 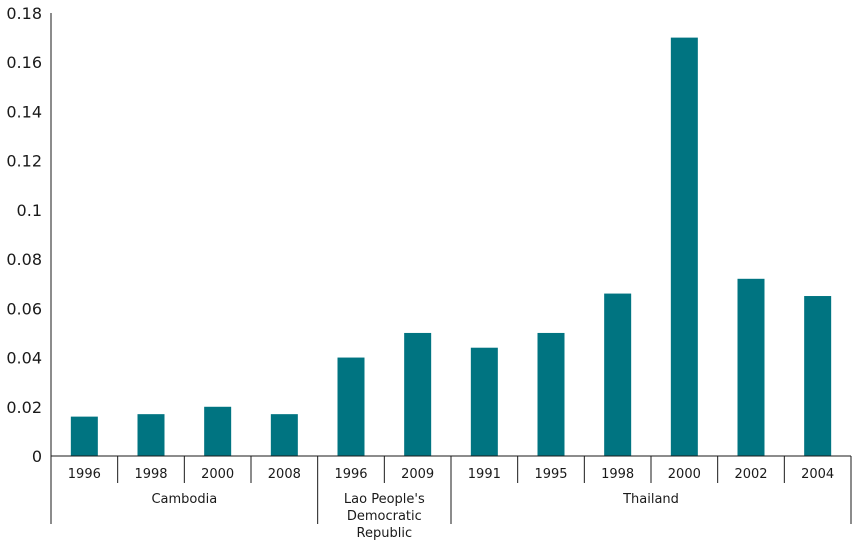 What do you see at coordinates (29, 235) in the screenshot?
I see `y-axis: 0 0.02 0.04 0.06 0.08 0.1 0.12 0.14 0.16 0.18` at bounding box center [29, 235].